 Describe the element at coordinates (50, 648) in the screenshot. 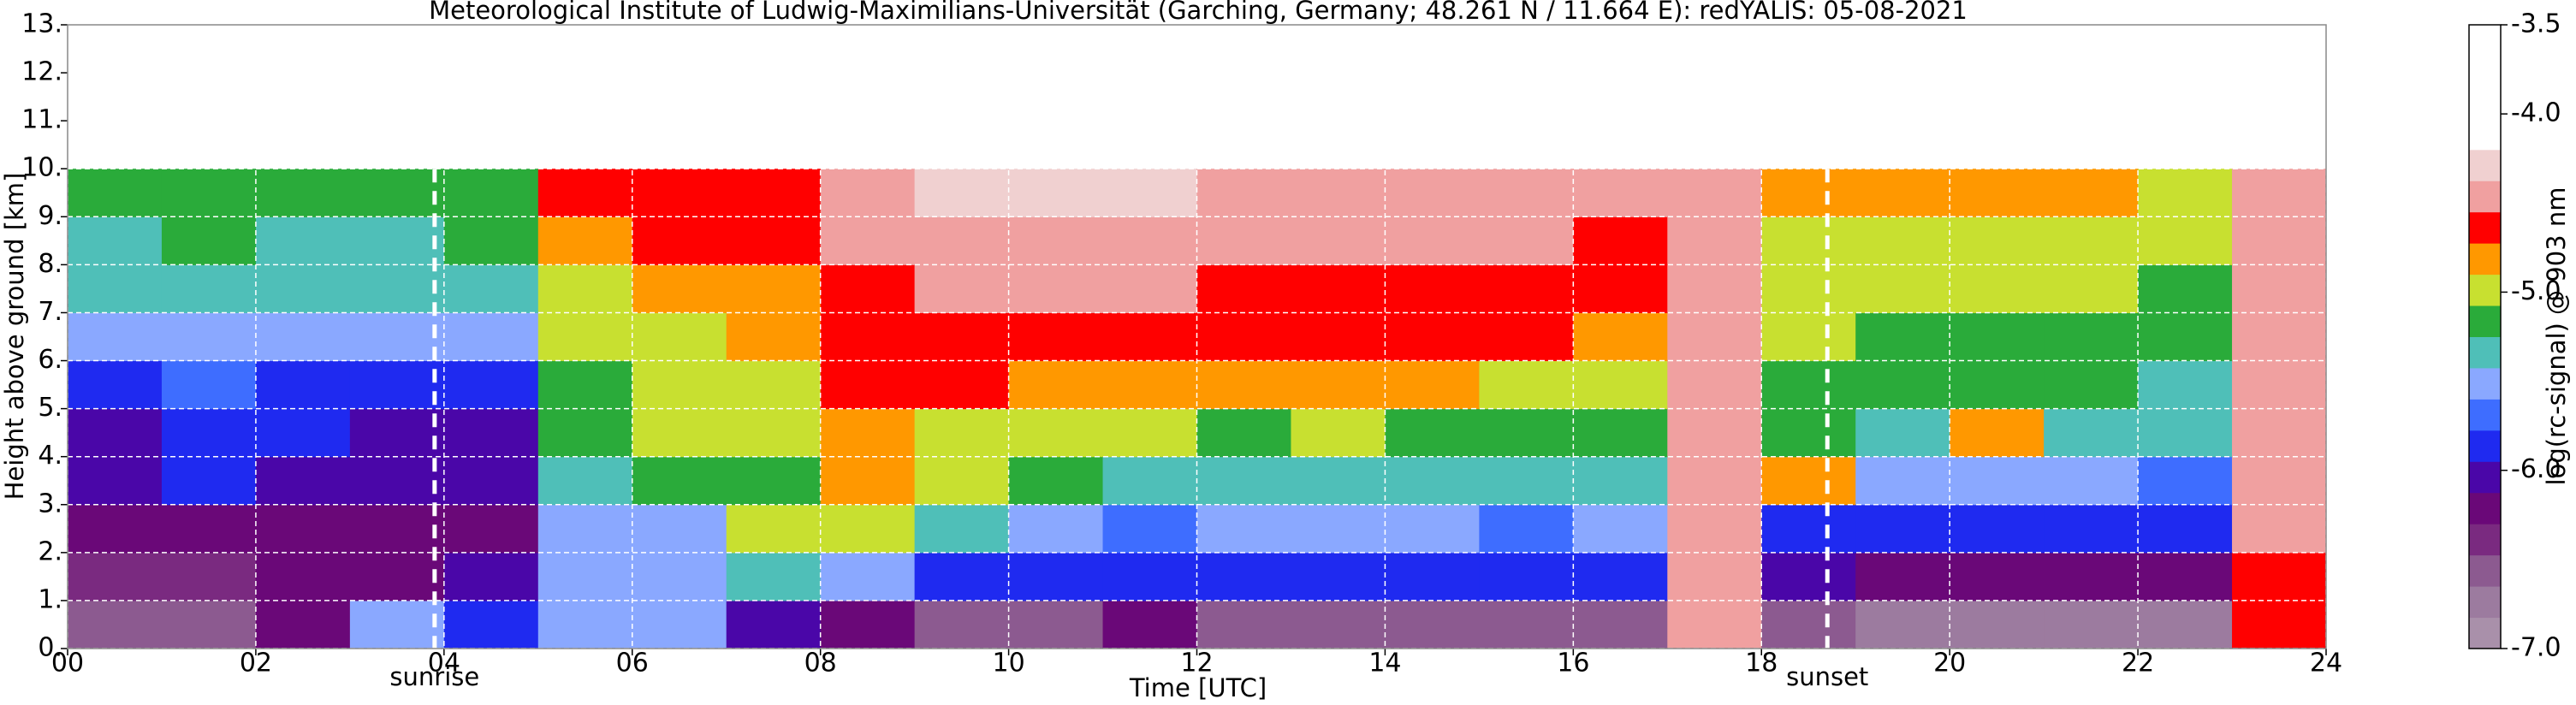

I see `y-tick-label: 0.` at that location.